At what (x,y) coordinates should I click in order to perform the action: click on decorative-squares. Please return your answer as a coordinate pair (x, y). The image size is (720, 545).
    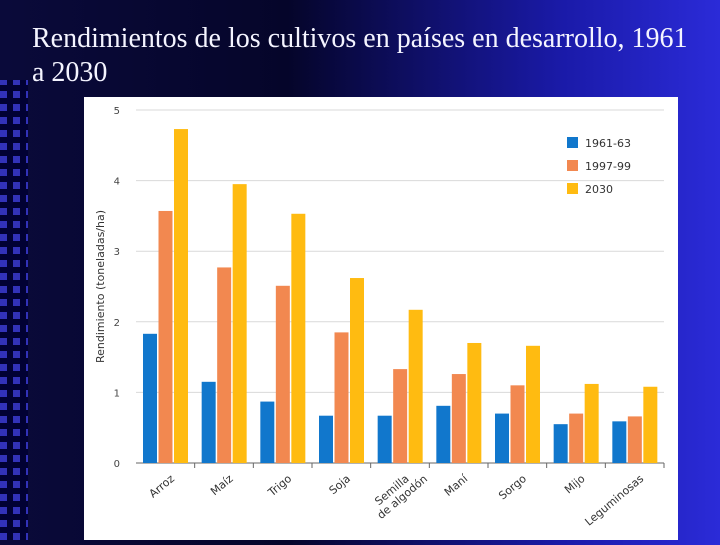
    Looking at the image, I should click on (14, 310).